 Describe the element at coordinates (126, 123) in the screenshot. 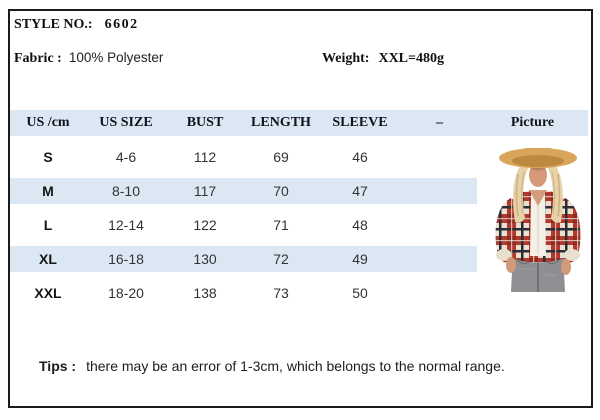

I see `col-header-us-size: US SIZE` at that location.